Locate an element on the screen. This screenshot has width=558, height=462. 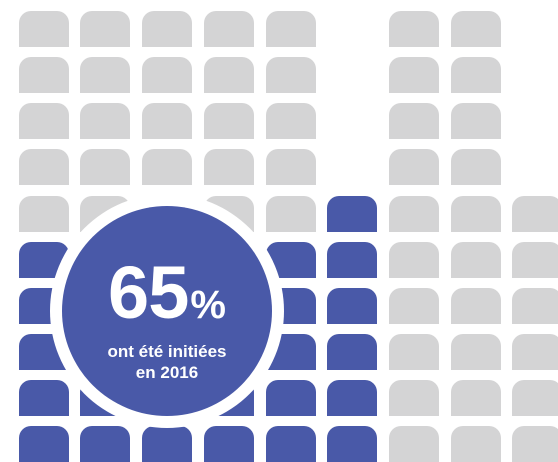
percent-number: 65 is located at coordinates (148, 292).